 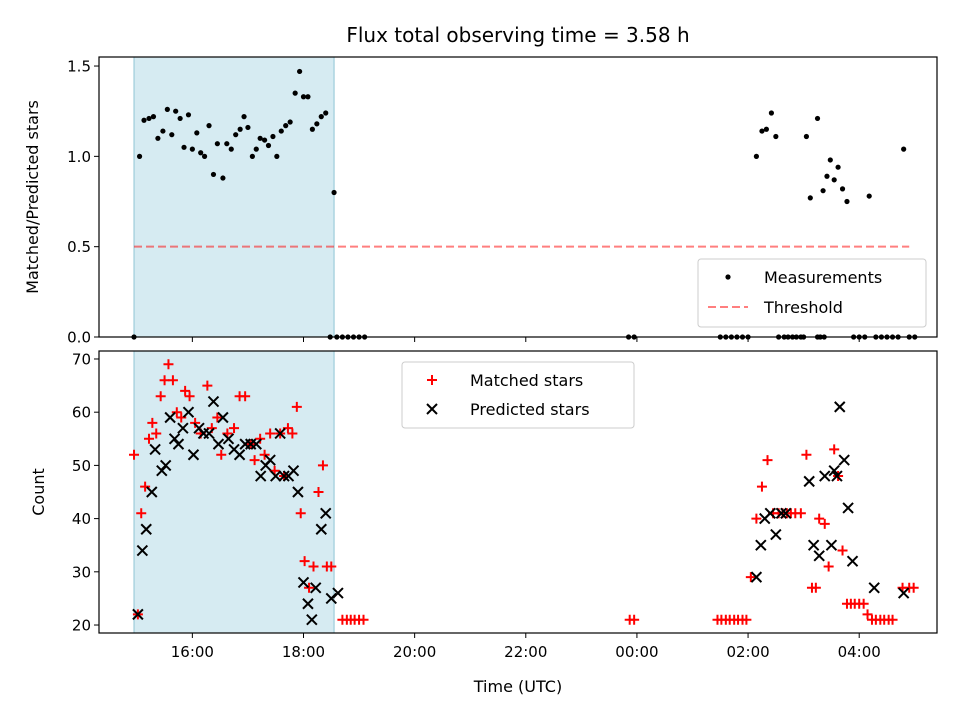 I want to click on x-tick-label: 04:00, so click(x=859, y=652).